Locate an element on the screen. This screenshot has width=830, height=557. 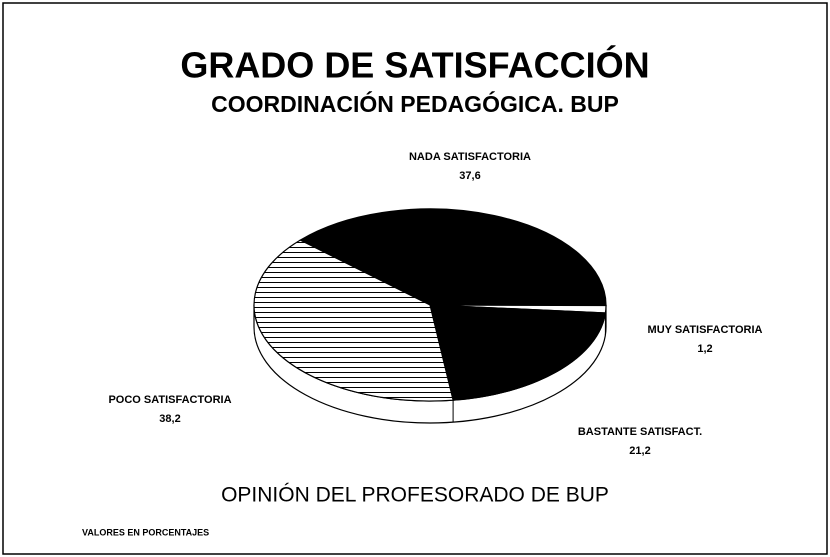
chart-title: GRADO DE SATISFACCIÓN is located at coordinates (414, 65).